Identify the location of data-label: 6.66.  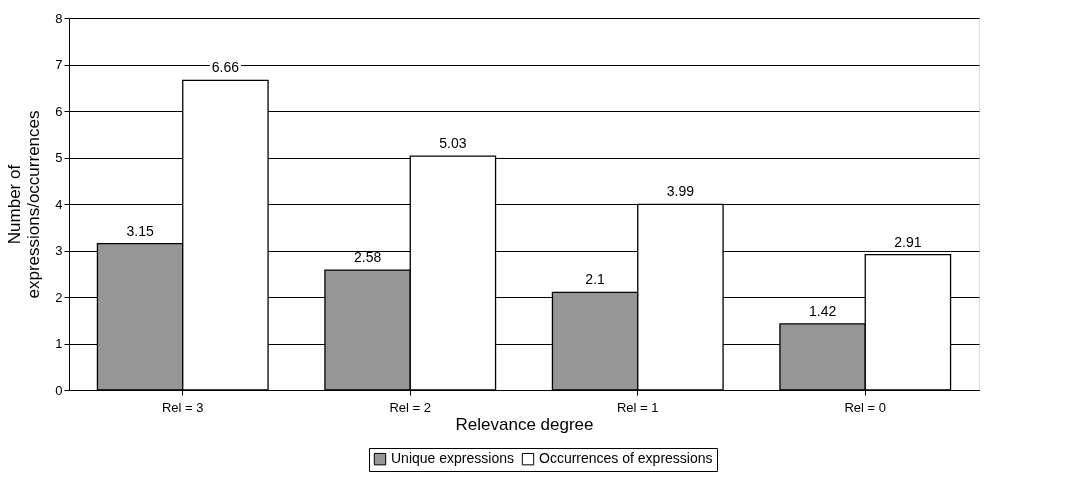
(225, 67).